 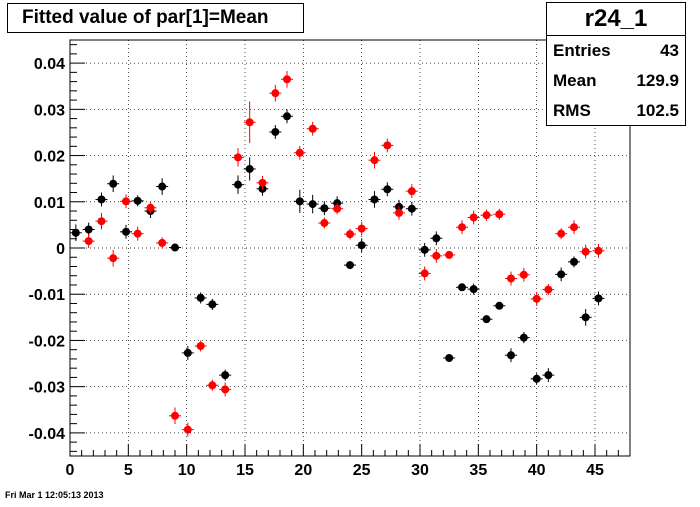 What do you see at coordinates (657, 80) in the screenshot?
I see `stats-mean-value: 129.9` at bounding box center [657, 80].